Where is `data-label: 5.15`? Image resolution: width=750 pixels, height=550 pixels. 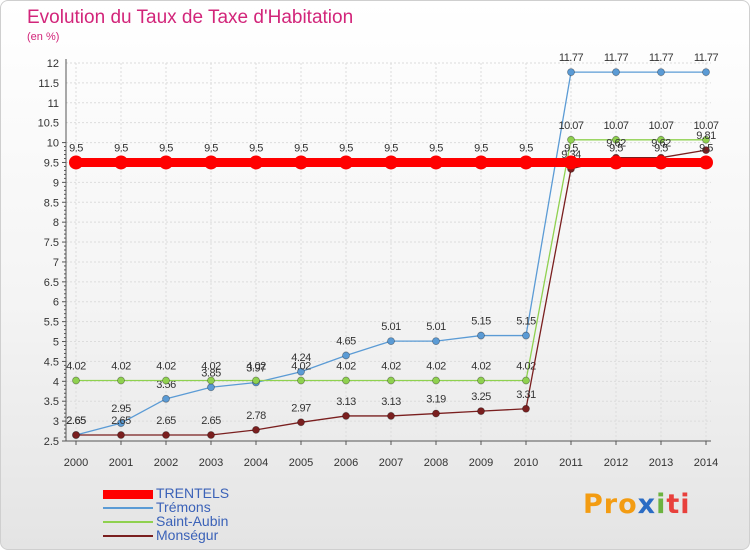 data-label: 5.15 is located at coordinates (481, 322).